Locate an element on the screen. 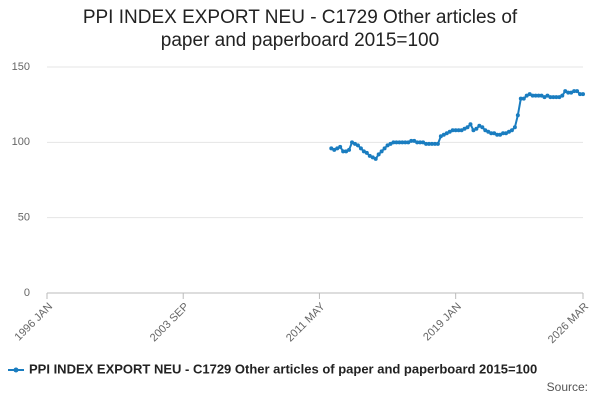 The width and height of the screenshot is (600, 400). source-label: Source: is located at coordinates (567, 387).